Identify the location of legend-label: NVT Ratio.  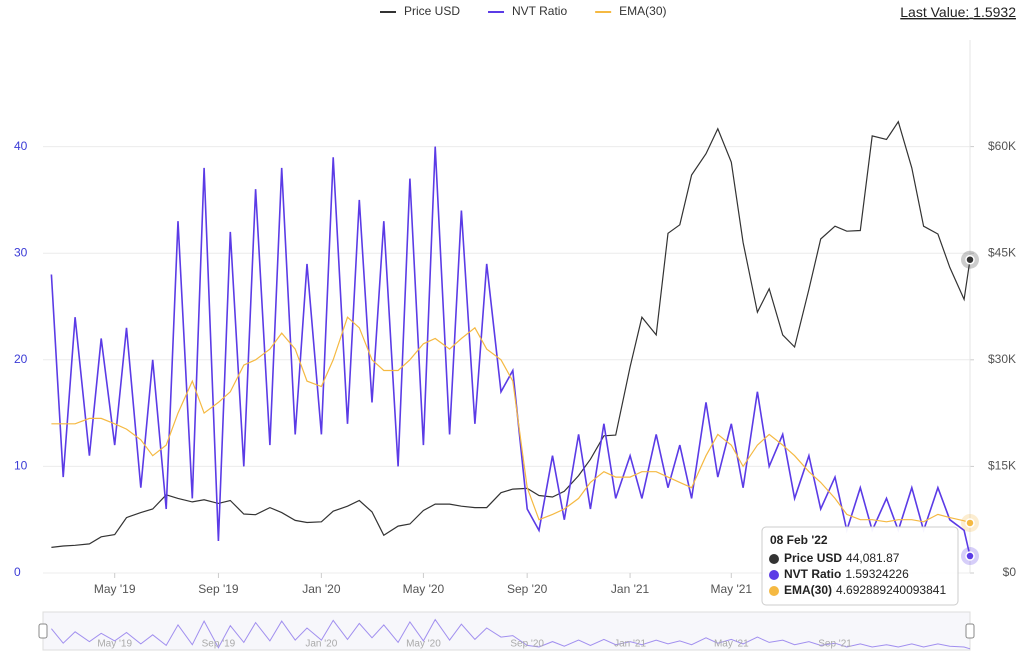
(539, 11).